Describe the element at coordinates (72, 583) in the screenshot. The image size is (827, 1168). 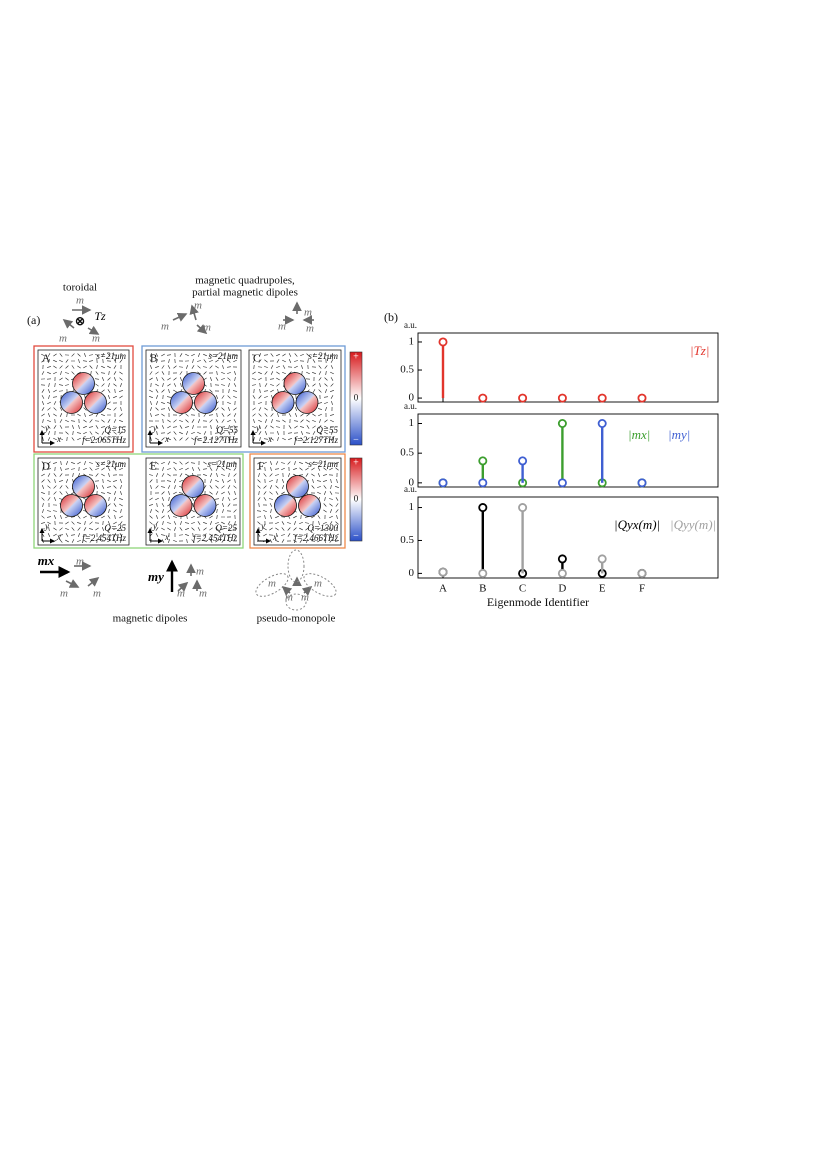
I see `sketch-arrow` at that location.